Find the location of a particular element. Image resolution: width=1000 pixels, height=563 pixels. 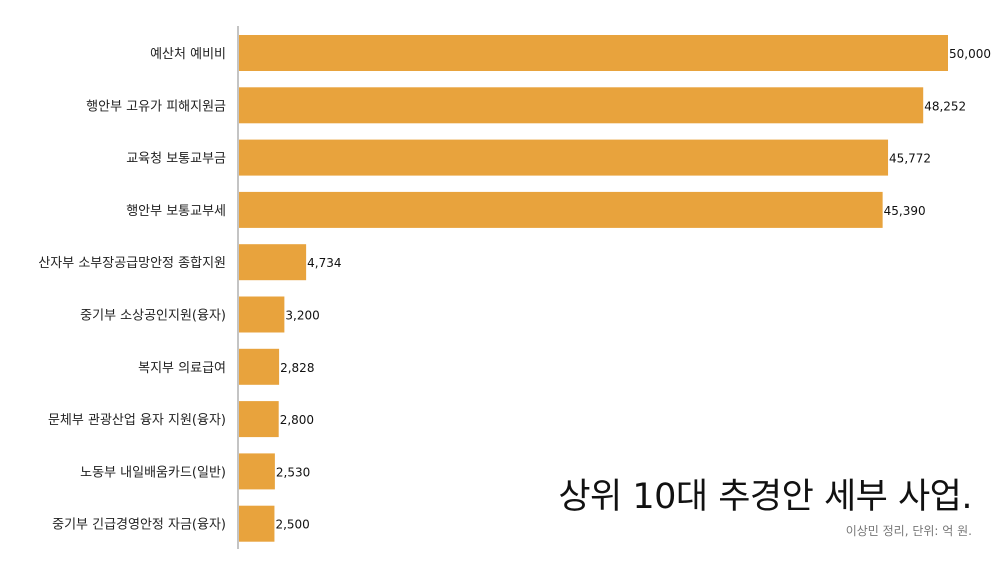

category-label: 행안부 보통교부세 is located at coordinates (176, 211).